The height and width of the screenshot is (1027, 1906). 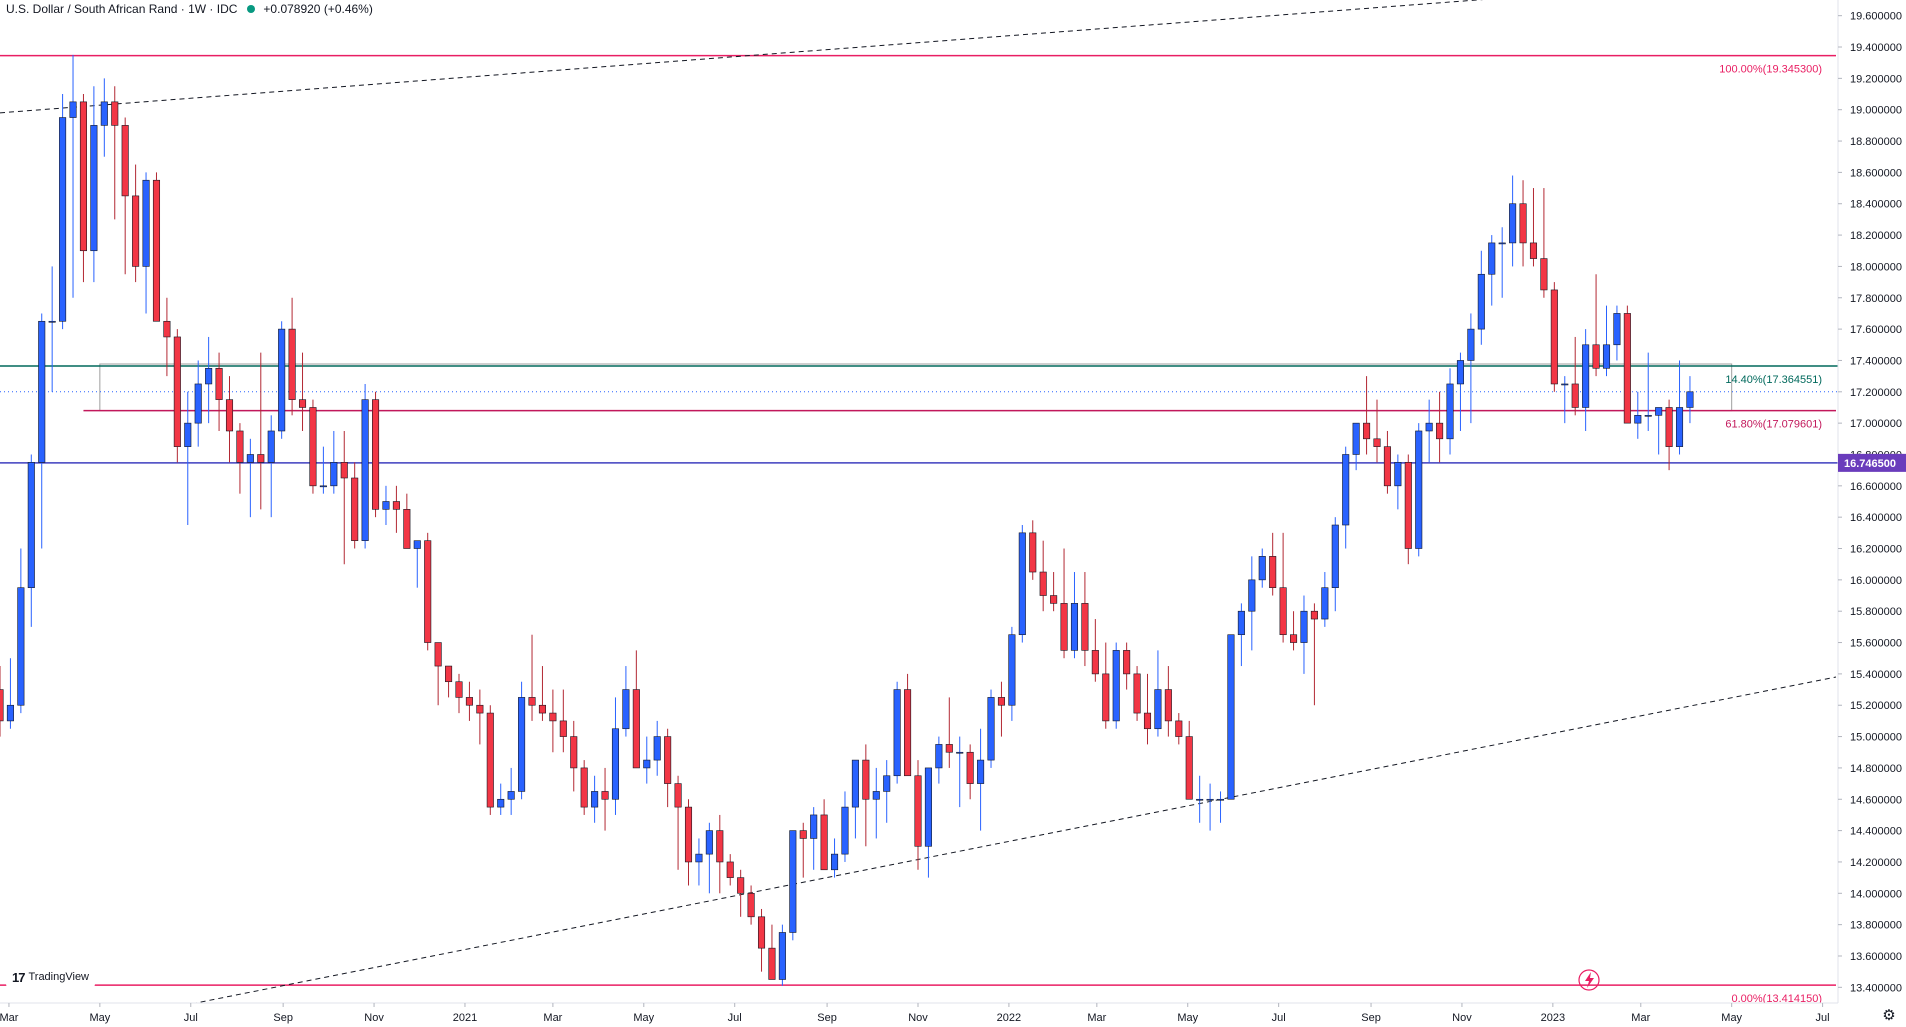 I want to click on price-axis-bg, so click(x=1872, y=513).